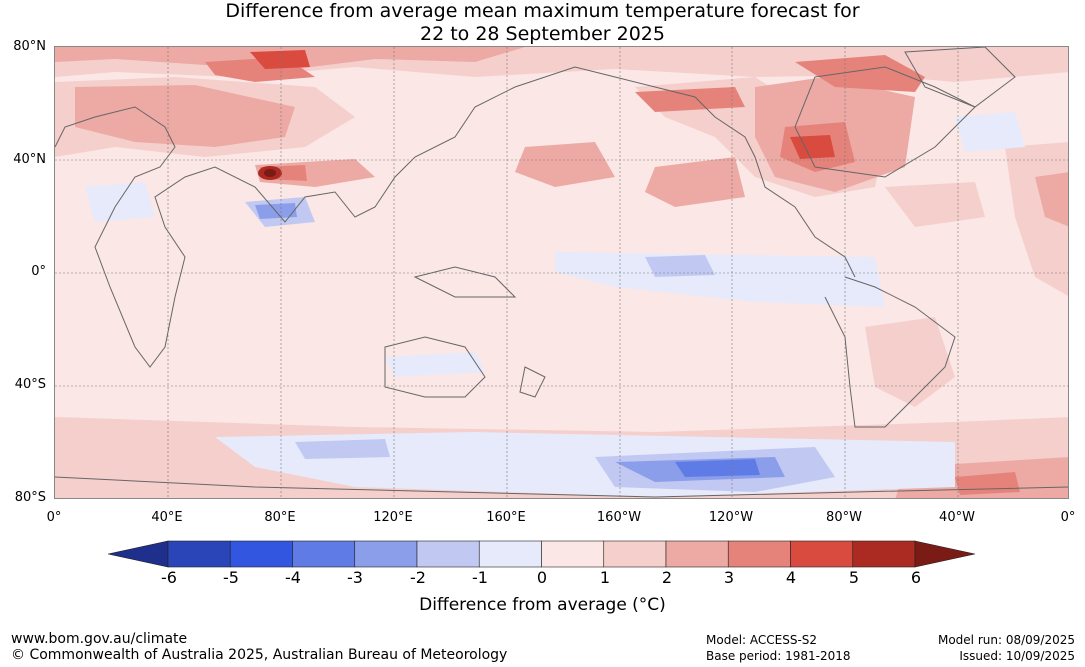 This screenshot has width=1085, height=667. What do you see at coordinates (731, 517) in the screenshot?
I see `lon-label-120w: 120°W` at bounding box center [731, 517].